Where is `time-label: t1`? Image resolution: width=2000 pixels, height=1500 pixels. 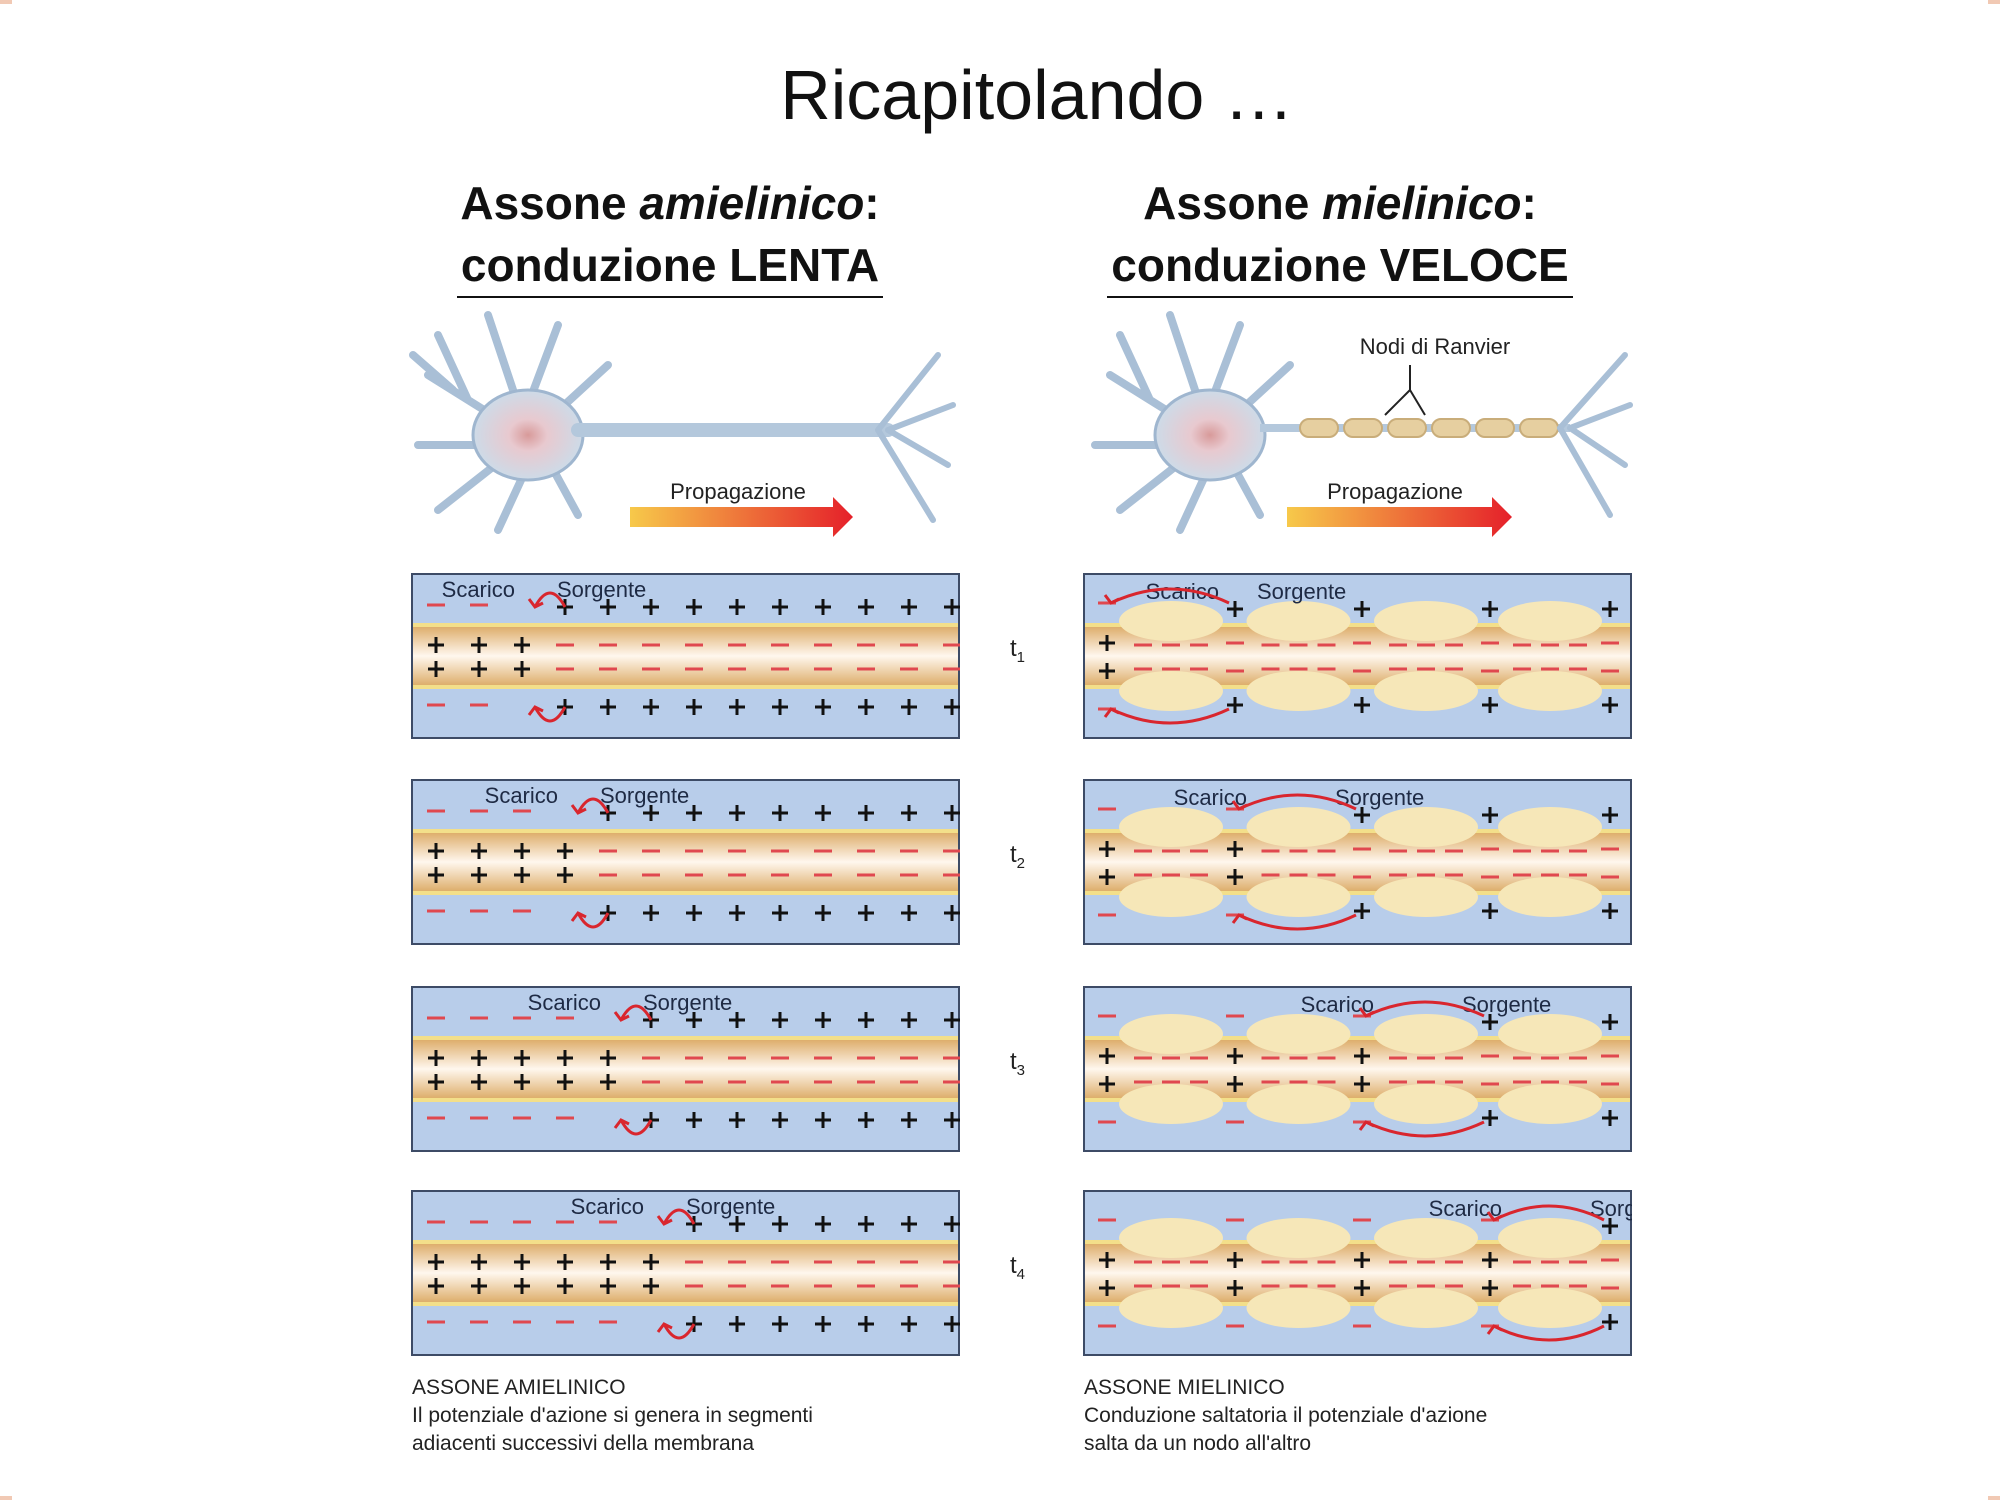 time-label: t1 is located at coordinates (1017, 650).